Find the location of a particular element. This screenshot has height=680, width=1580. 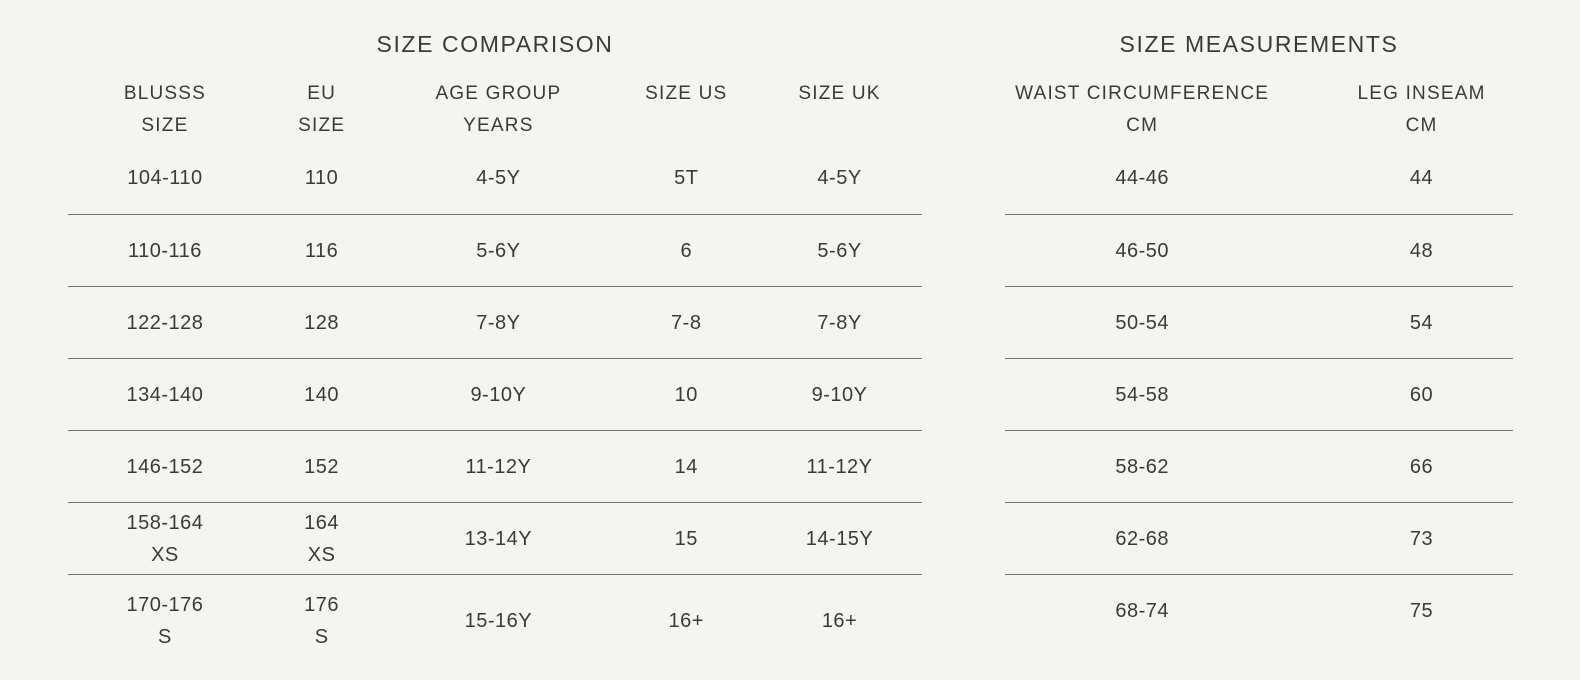

table-cell: 58-62 is located at coordinates (1142, 466).